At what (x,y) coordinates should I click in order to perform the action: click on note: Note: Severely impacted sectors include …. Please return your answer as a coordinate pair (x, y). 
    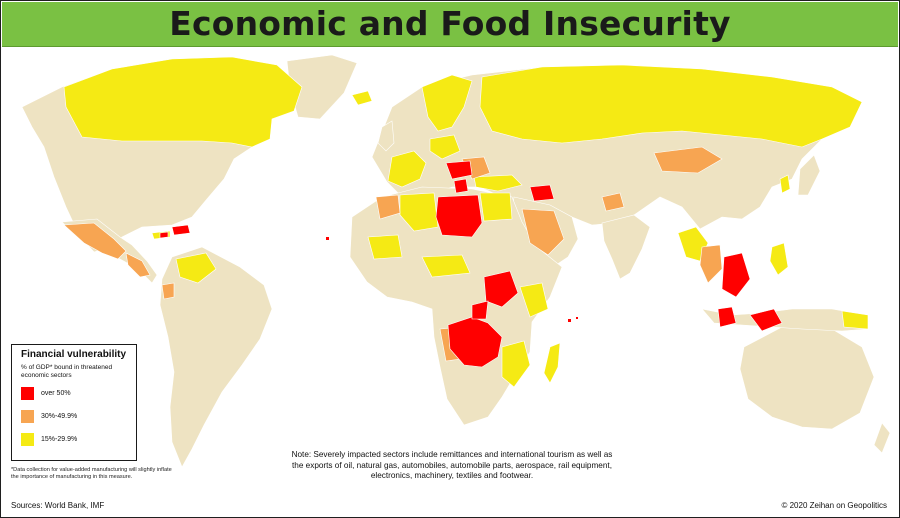
    Looking at the image, I should click on (452, 465).